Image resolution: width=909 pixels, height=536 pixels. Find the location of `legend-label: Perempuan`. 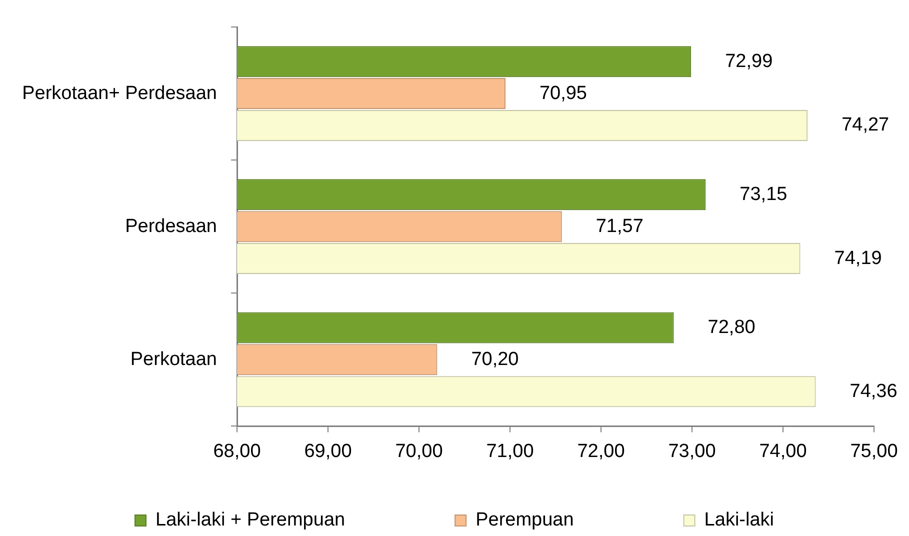

legend-label: Perempuan is located at coordinates (525, 520).